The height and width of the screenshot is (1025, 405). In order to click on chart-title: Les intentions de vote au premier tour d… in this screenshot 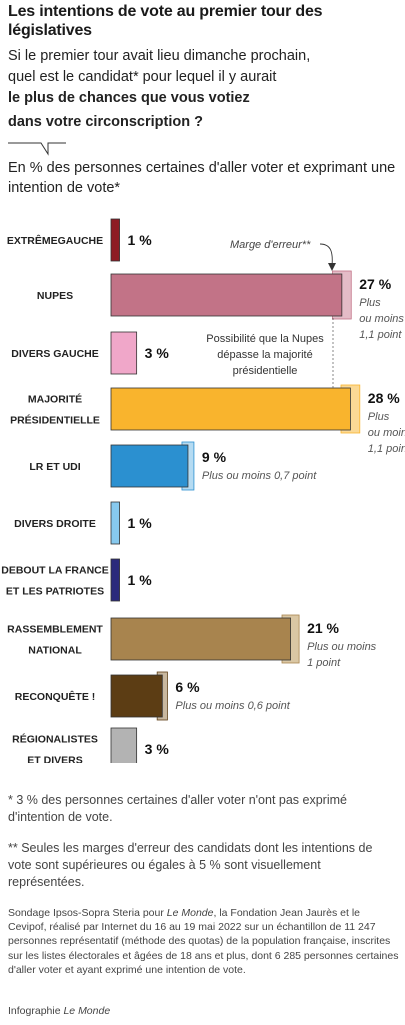, I will do `click(165, 21)`.